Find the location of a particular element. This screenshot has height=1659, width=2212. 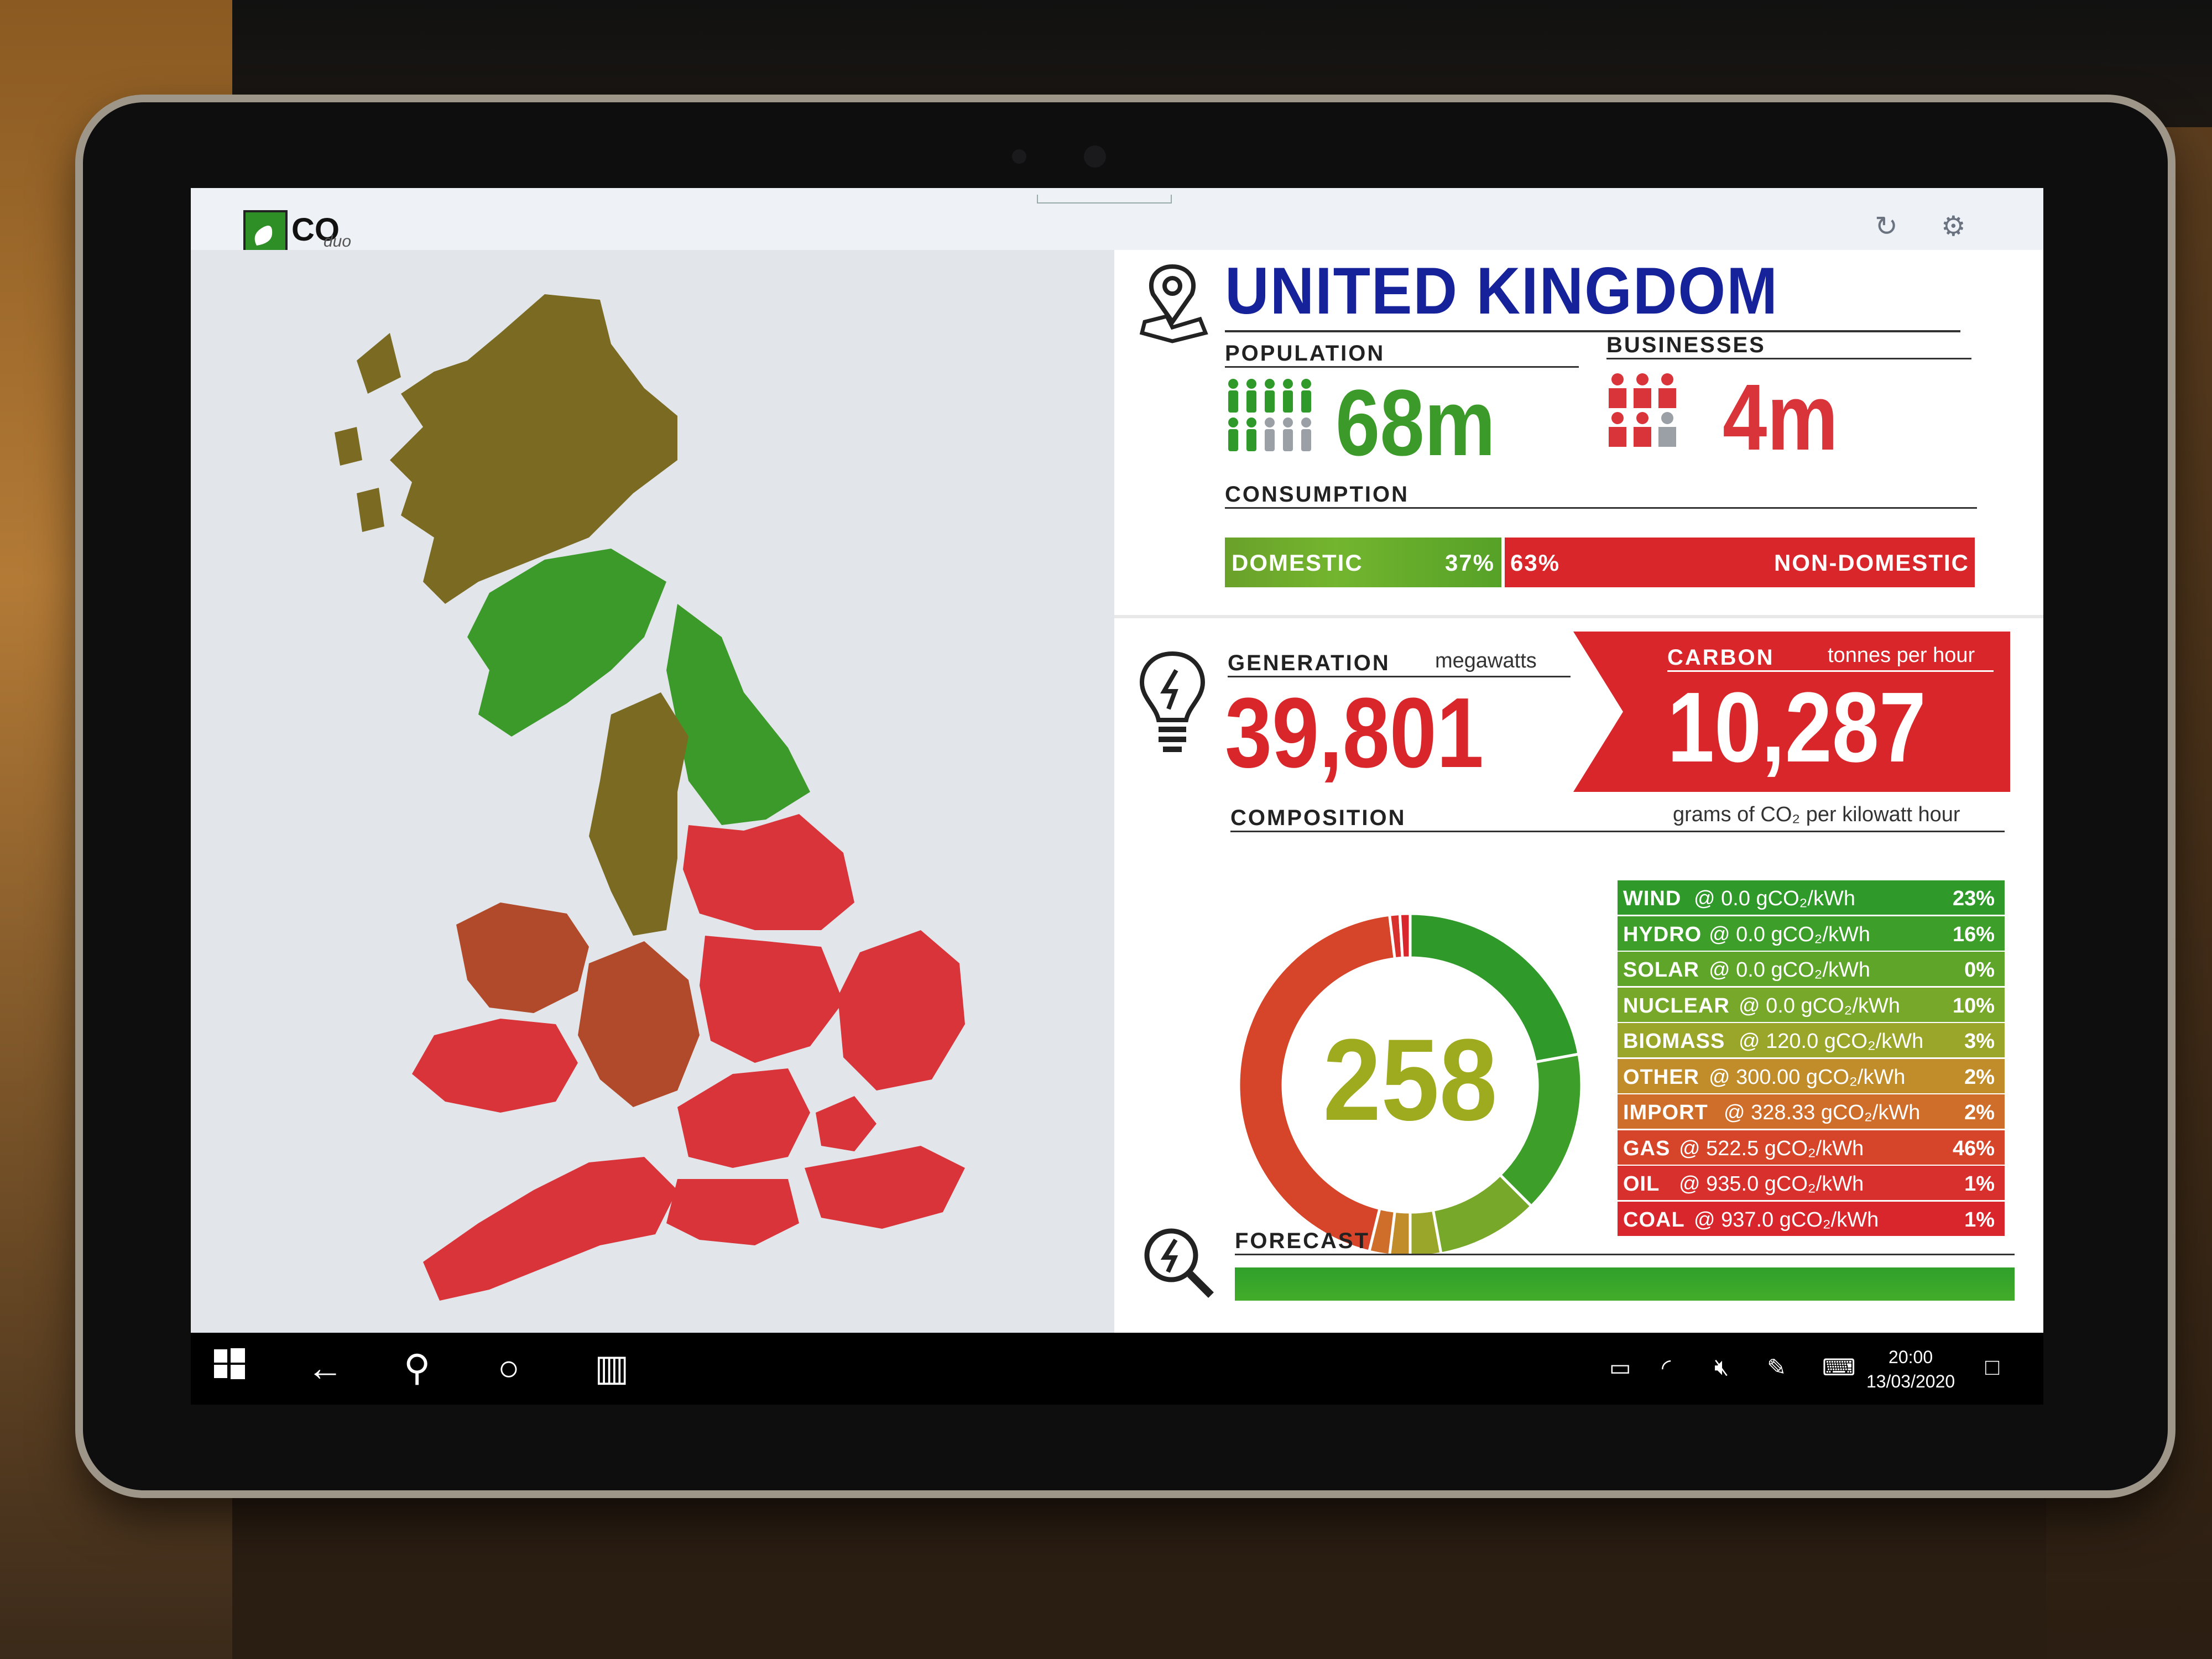

population-people-icon is located at coordinates (1270, 415).